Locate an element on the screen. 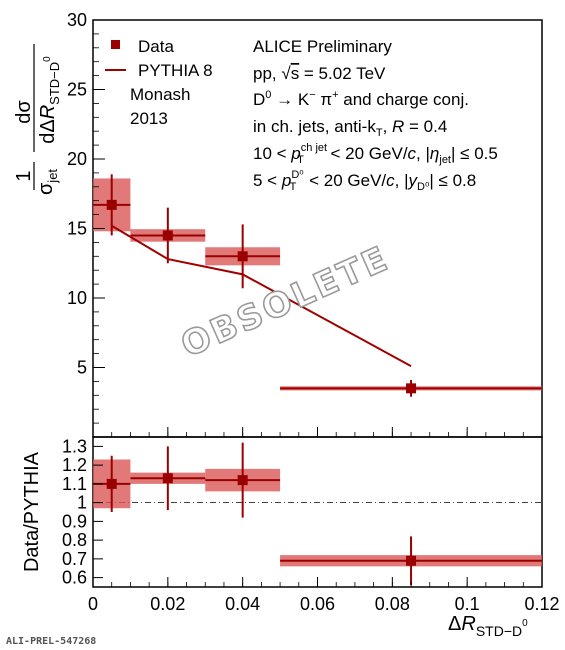  ratio-y-axis-title: Data/PYTHIA is located at coordinates (32, 511).